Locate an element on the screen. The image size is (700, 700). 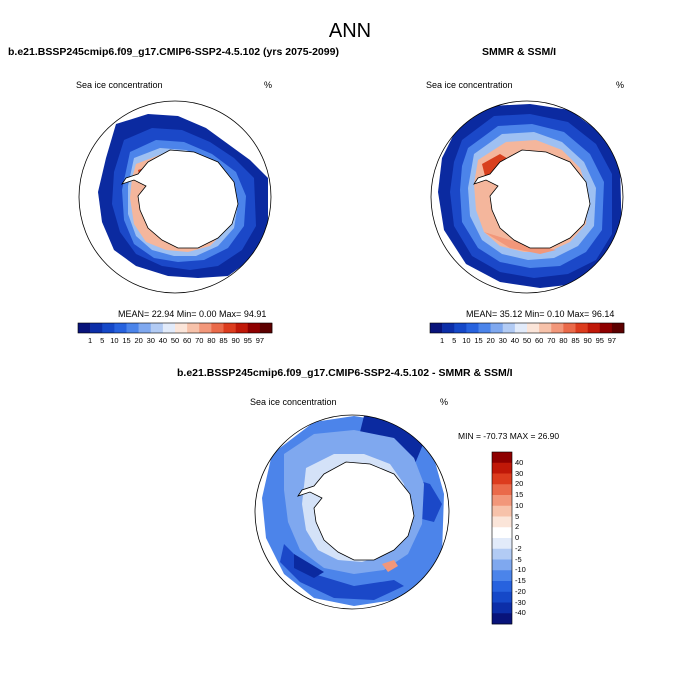
left-colorbar-tick-label: 10 is located at coordinates (114, 340).